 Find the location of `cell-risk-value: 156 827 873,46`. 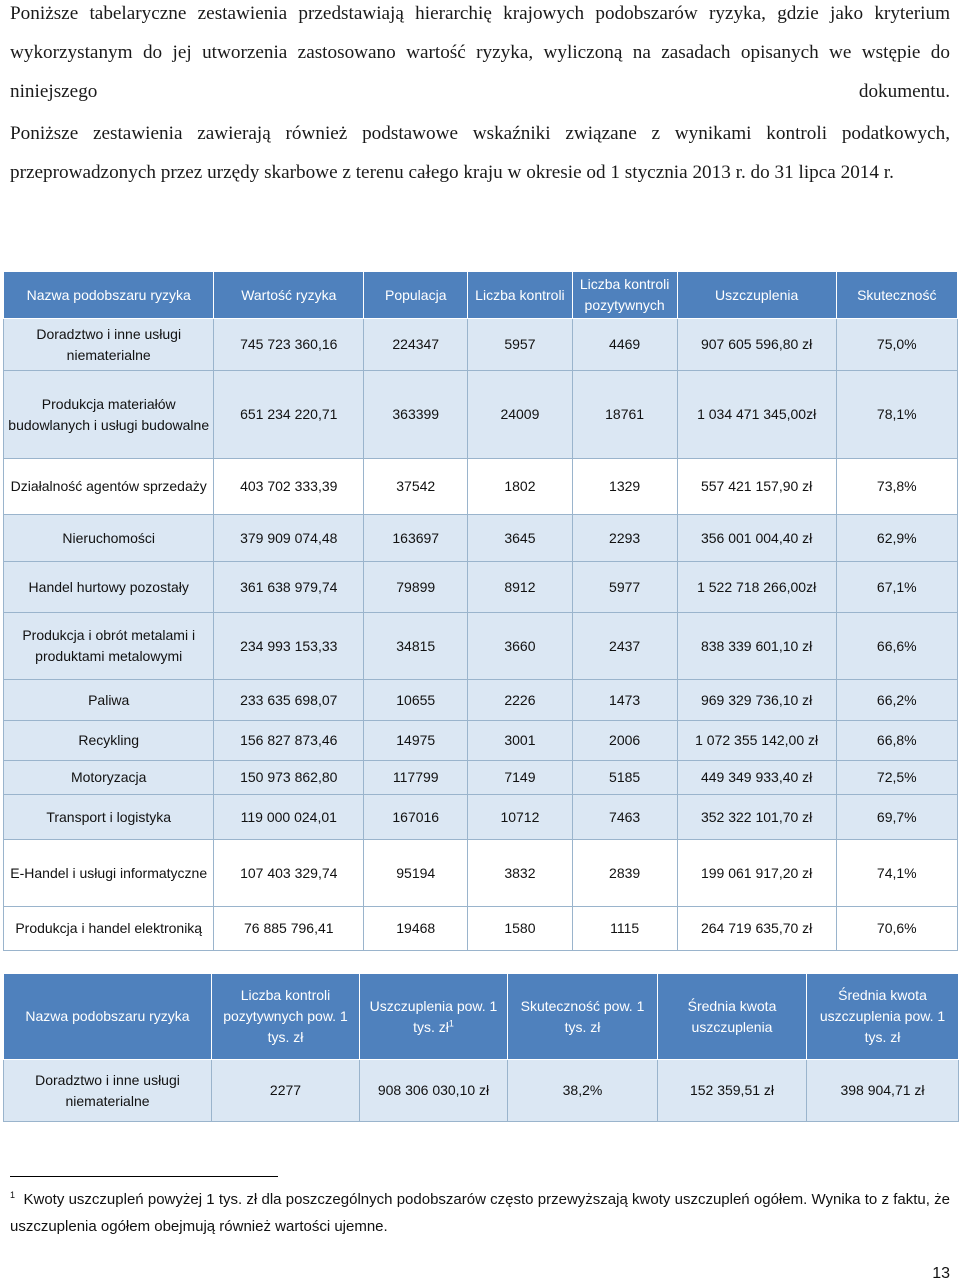

cell-risk-value: 156 827 873,46 is located at coordinates (289, 740).